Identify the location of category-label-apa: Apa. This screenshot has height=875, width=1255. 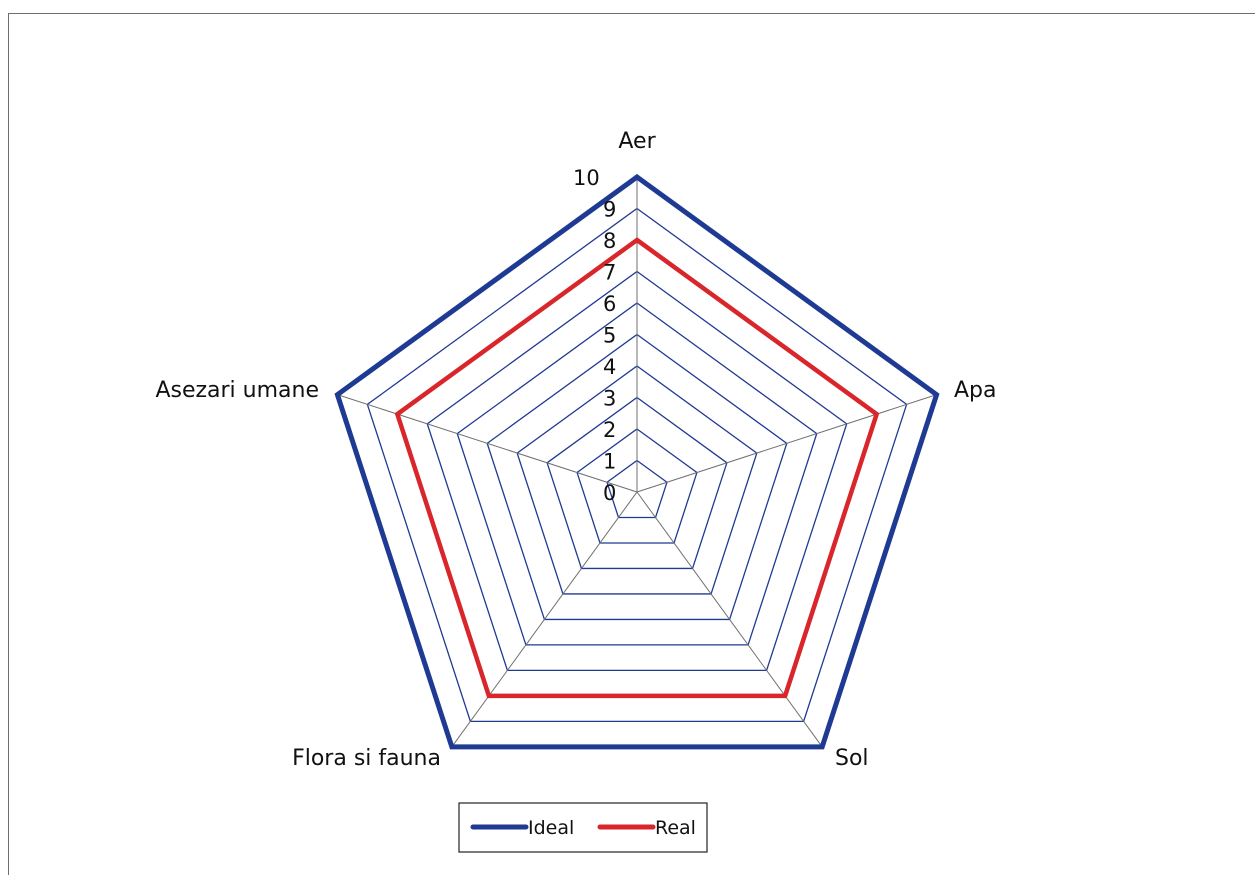
(975, 390).